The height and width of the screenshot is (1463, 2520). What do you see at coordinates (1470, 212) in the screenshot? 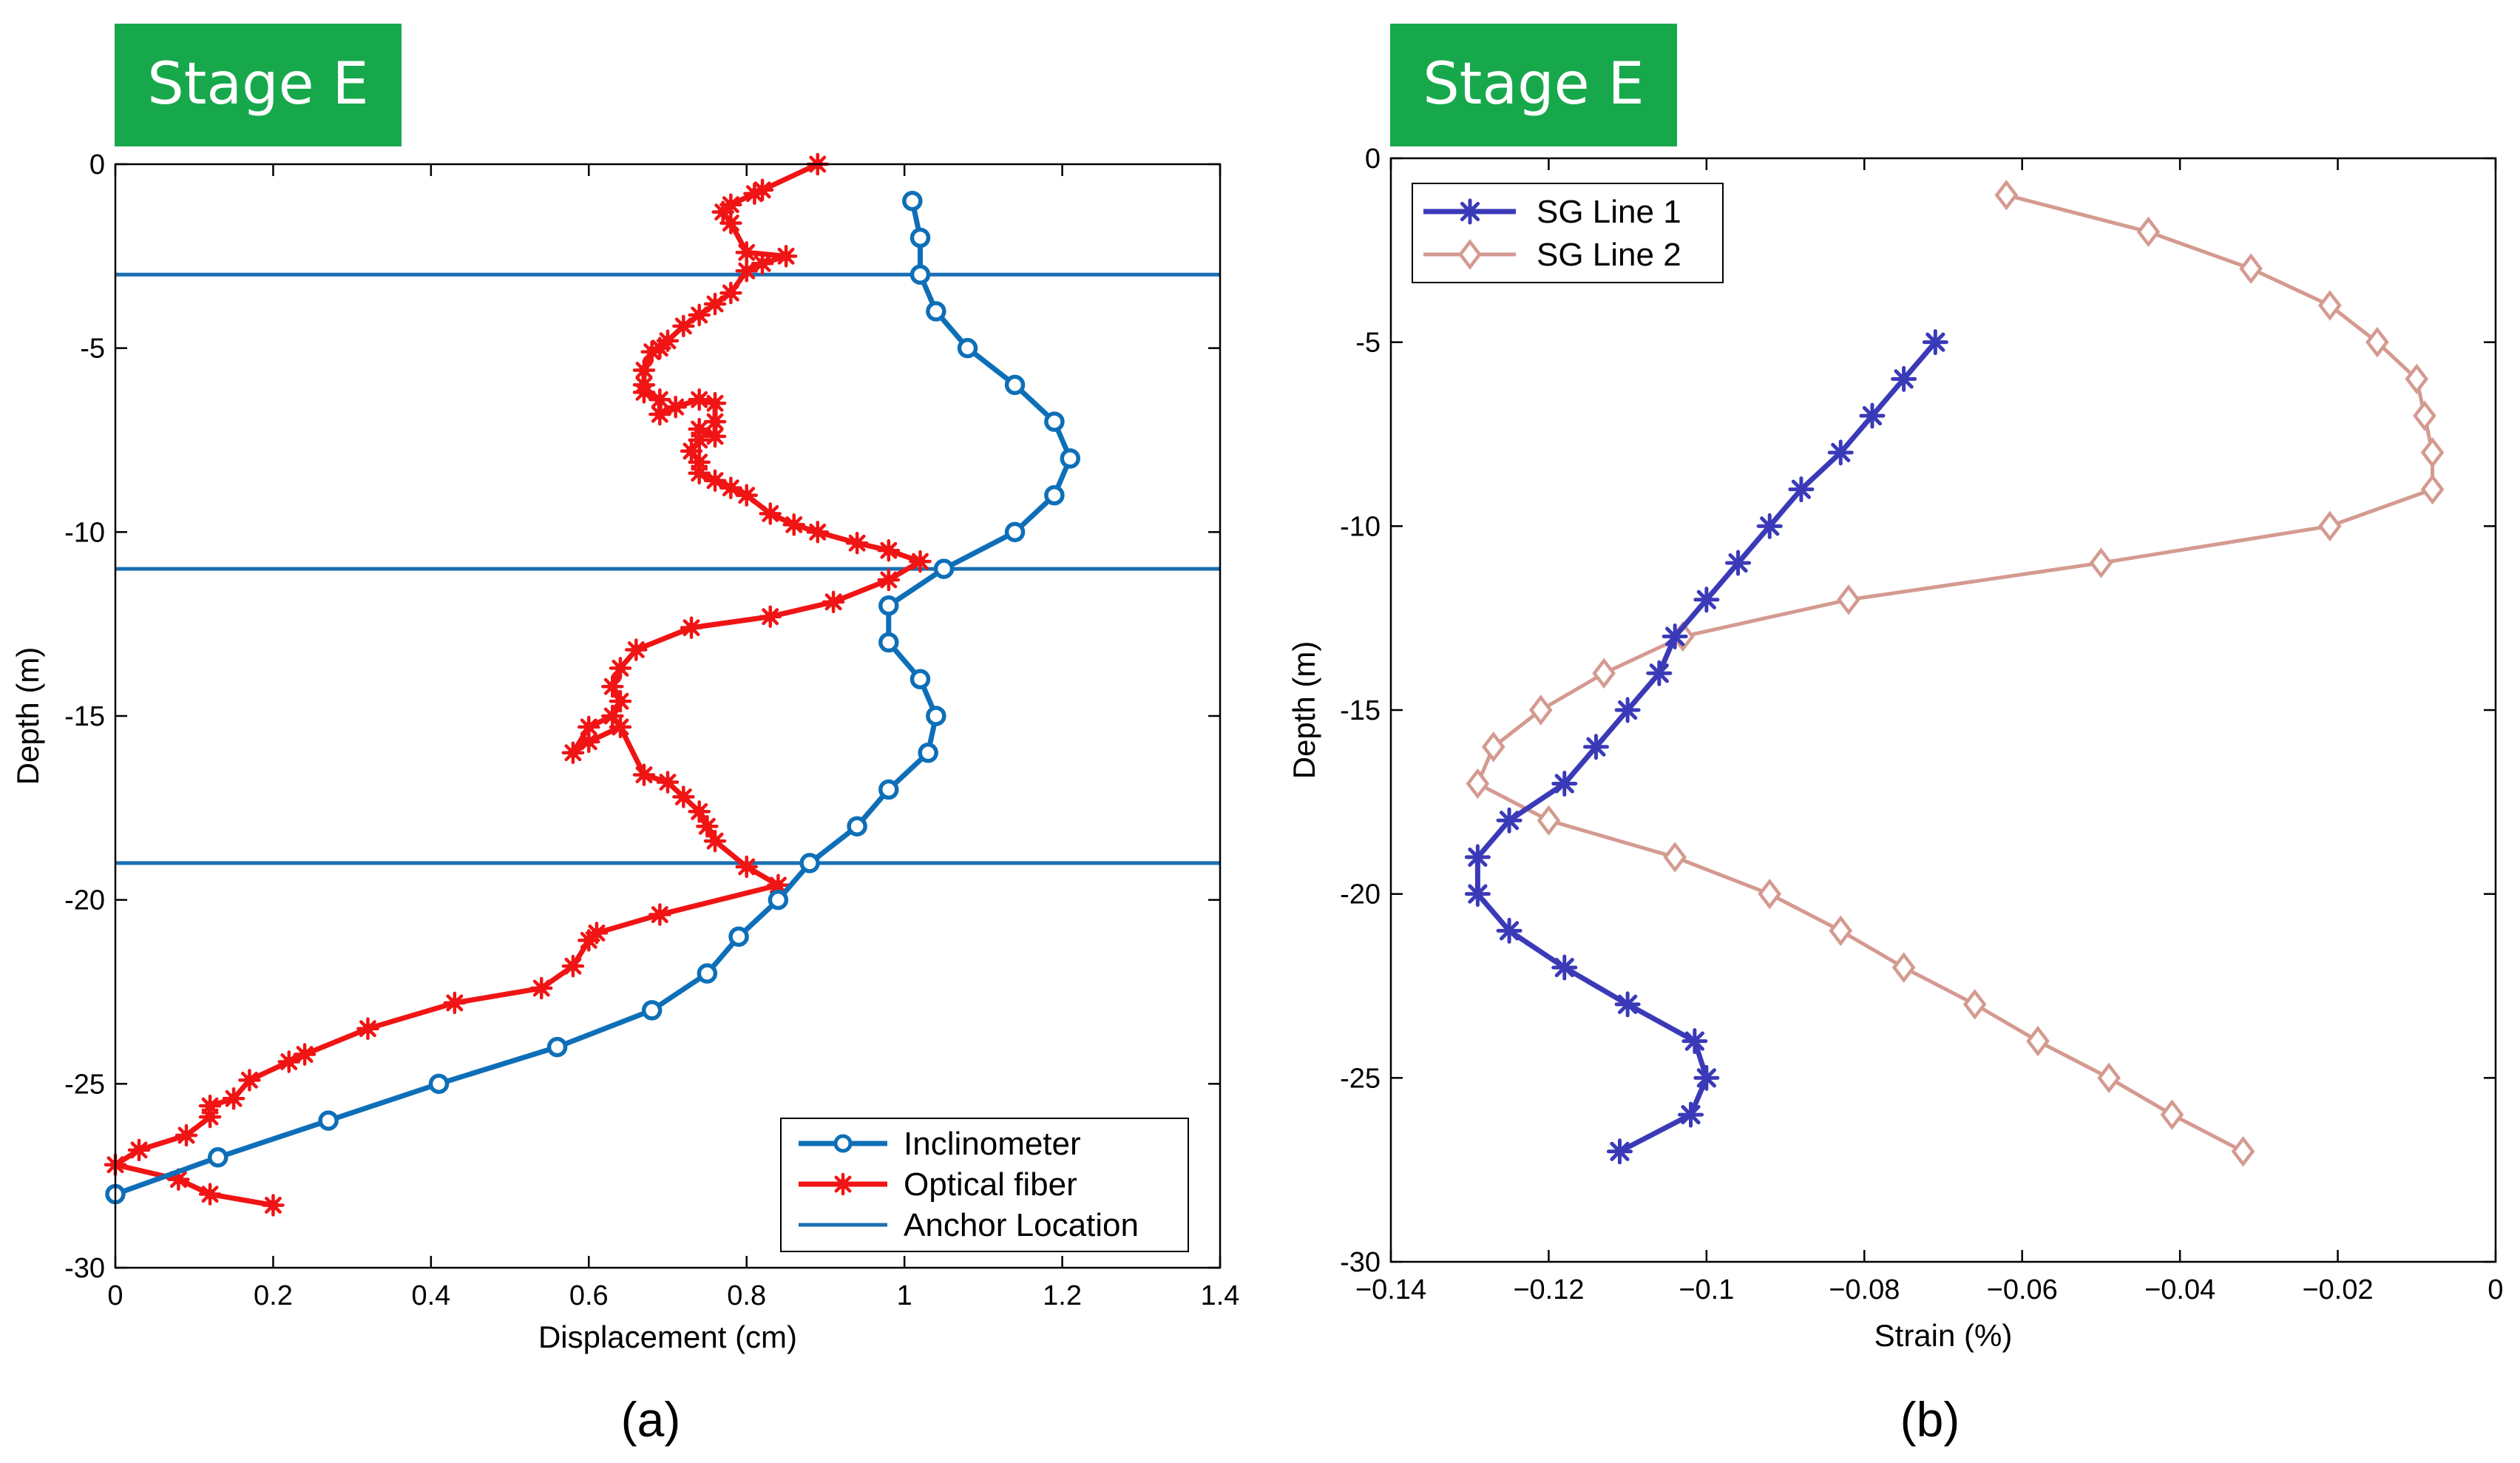
I see `legend-sg-line-1-marker` at bounding box center [1470, 212].